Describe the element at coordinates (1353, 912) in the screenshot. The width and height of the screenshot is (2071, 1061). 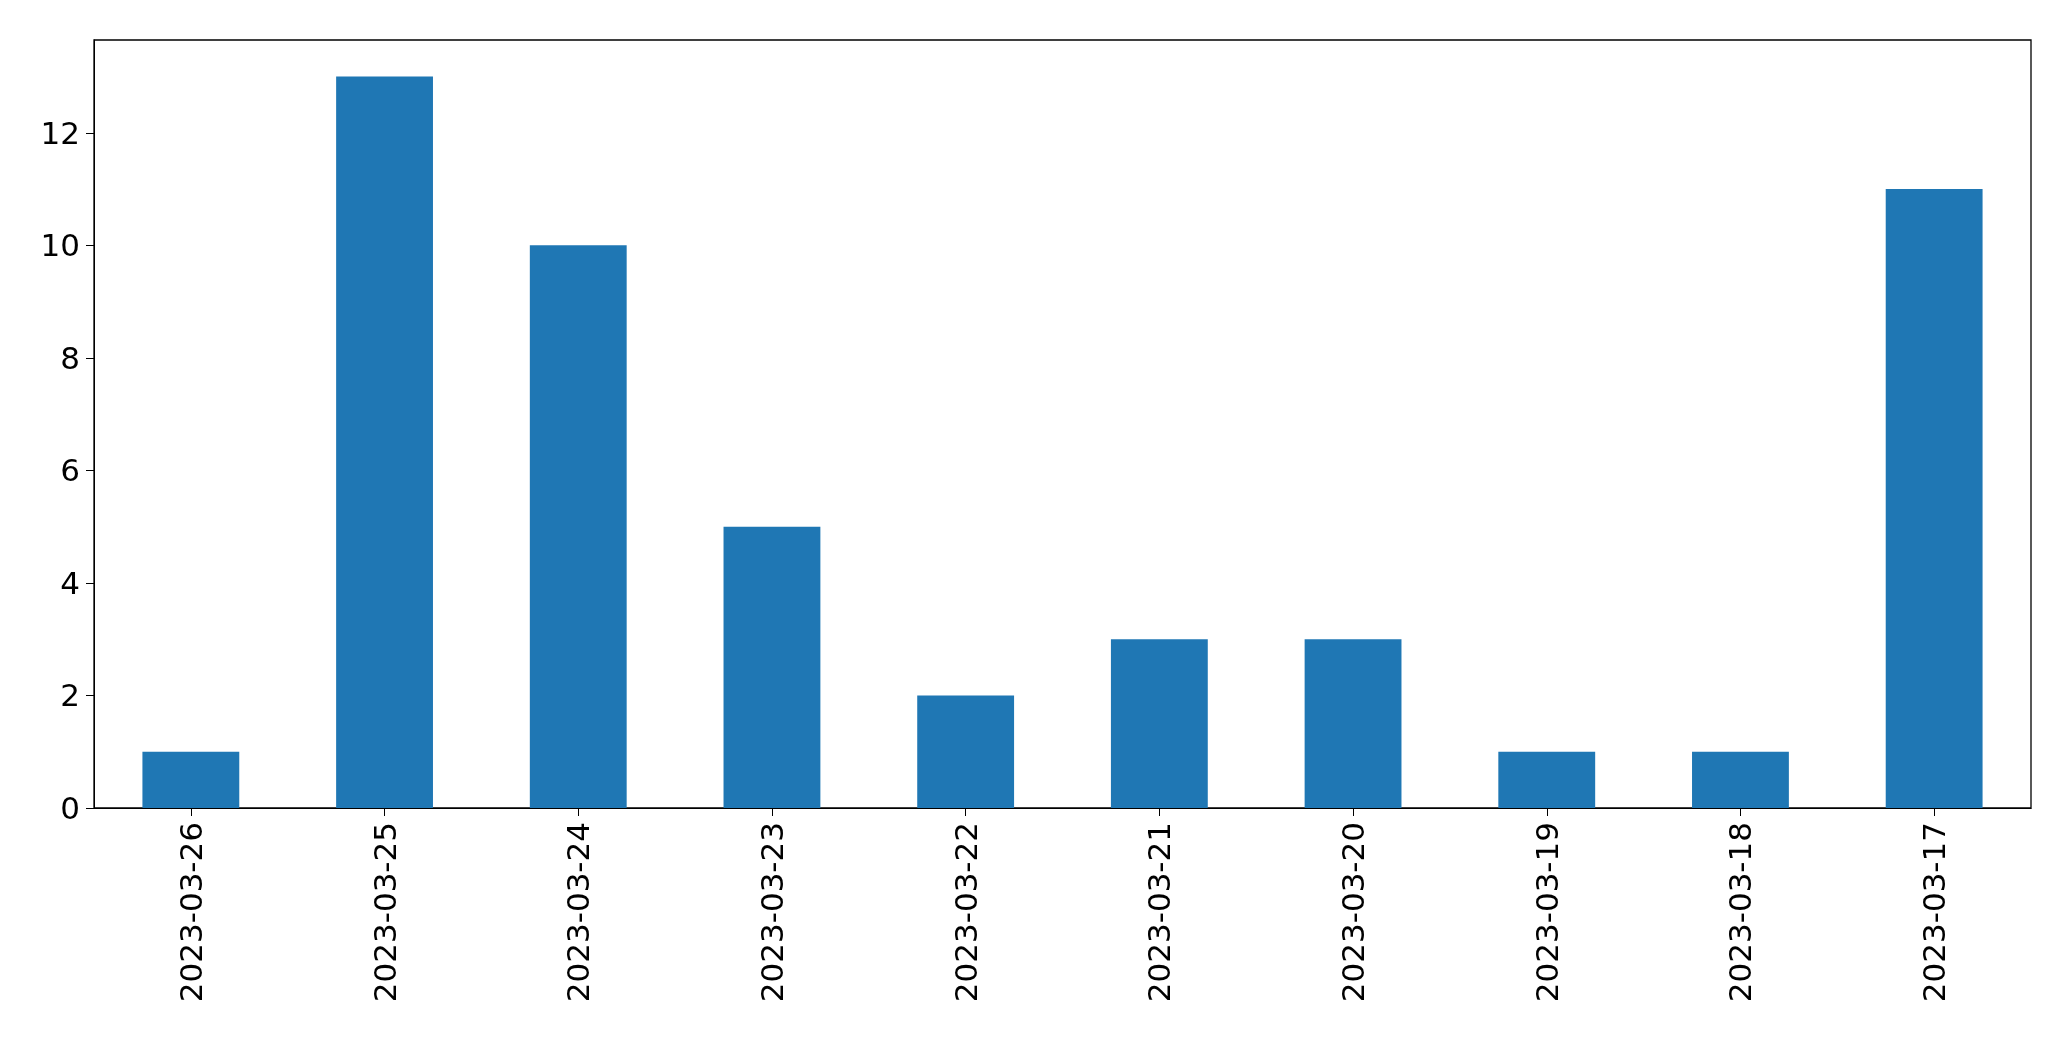
I see `x-tick-label: 2023-03-20` at that location.